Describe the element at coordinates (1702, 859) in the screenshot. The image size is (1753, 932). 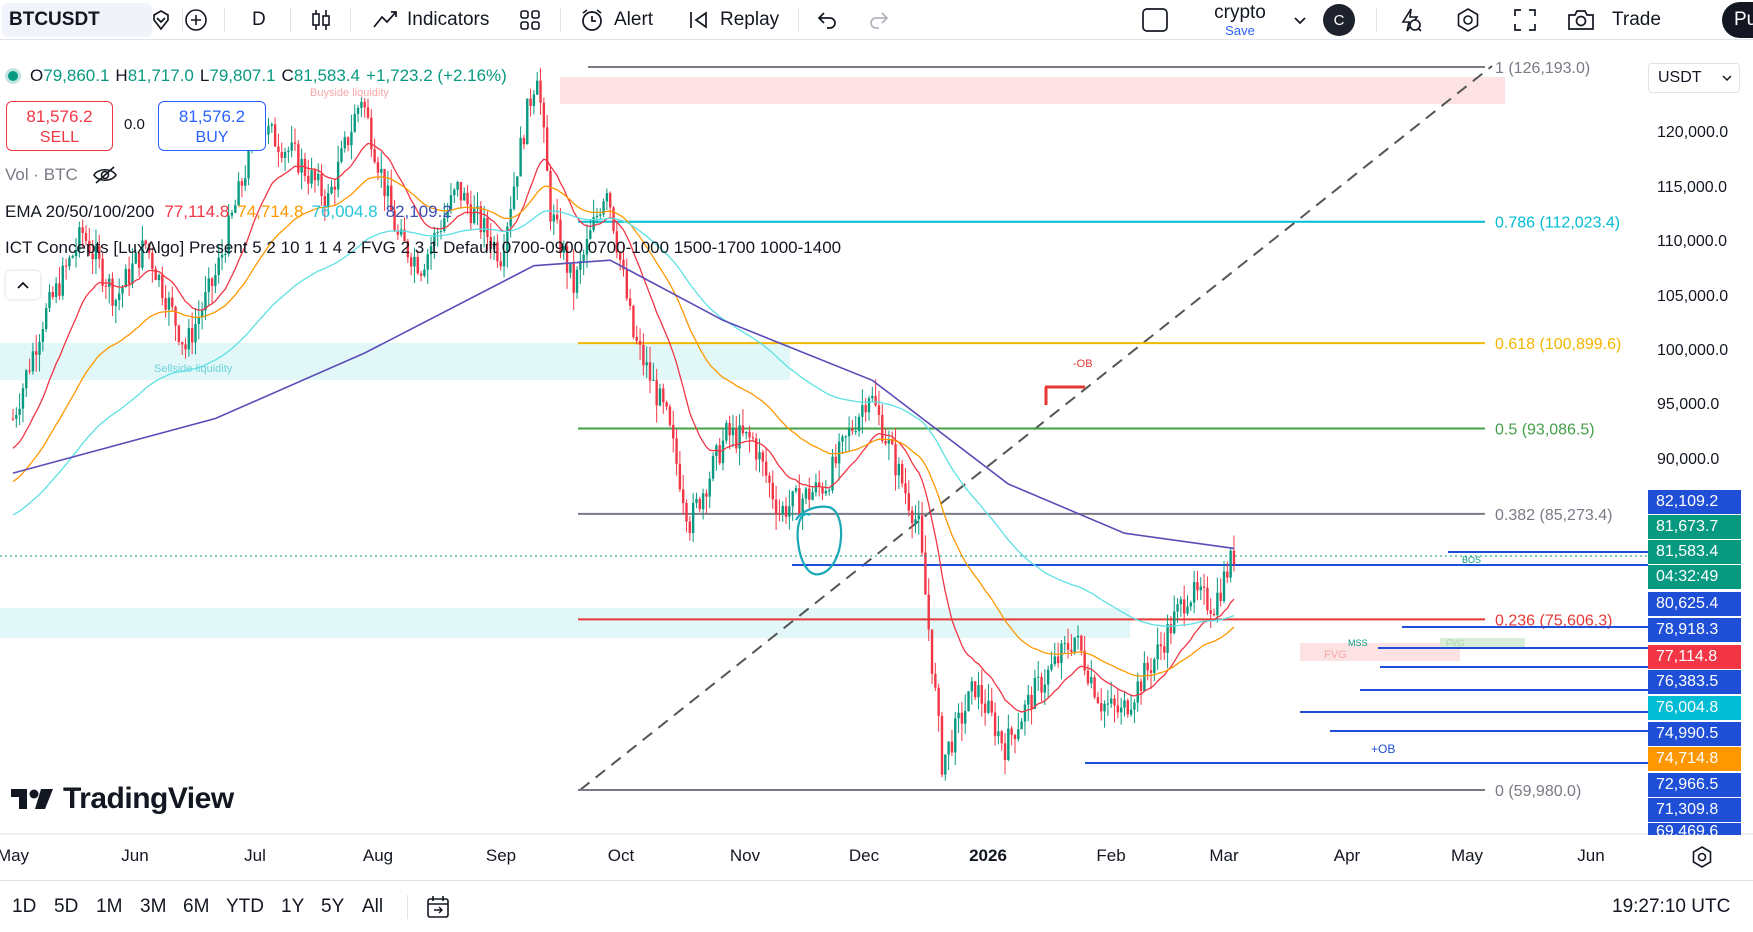
I see `chart-settings-icon` at that location.